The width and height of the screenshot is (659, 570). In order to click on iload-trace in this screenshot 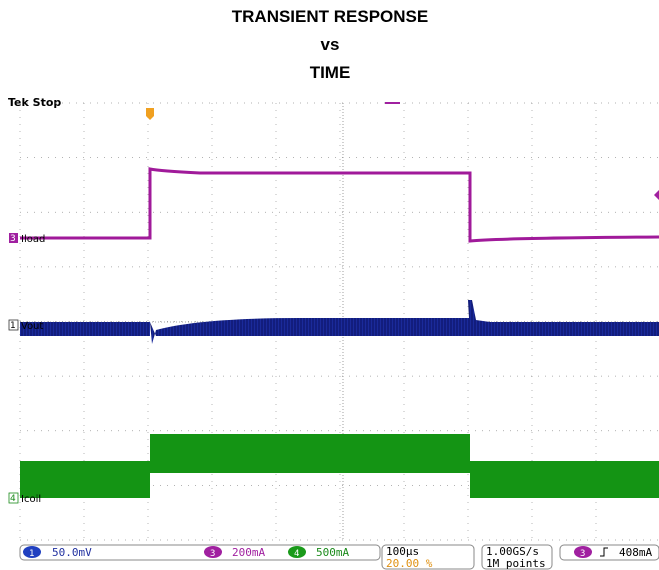, I will do `click(339, 205)`.